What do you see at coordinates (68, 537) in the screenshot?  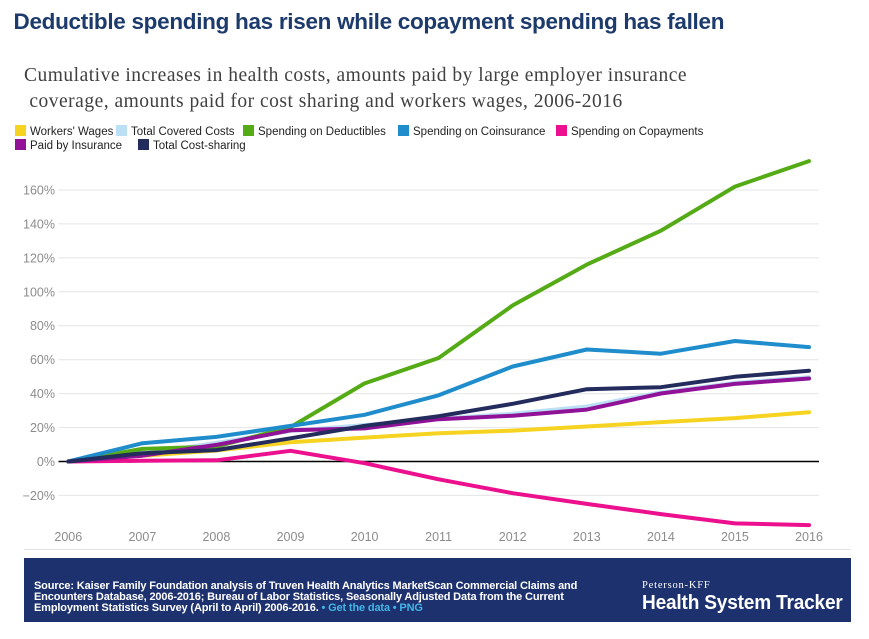 I see `svg-text: 2006` at bounding box center [68, 537].